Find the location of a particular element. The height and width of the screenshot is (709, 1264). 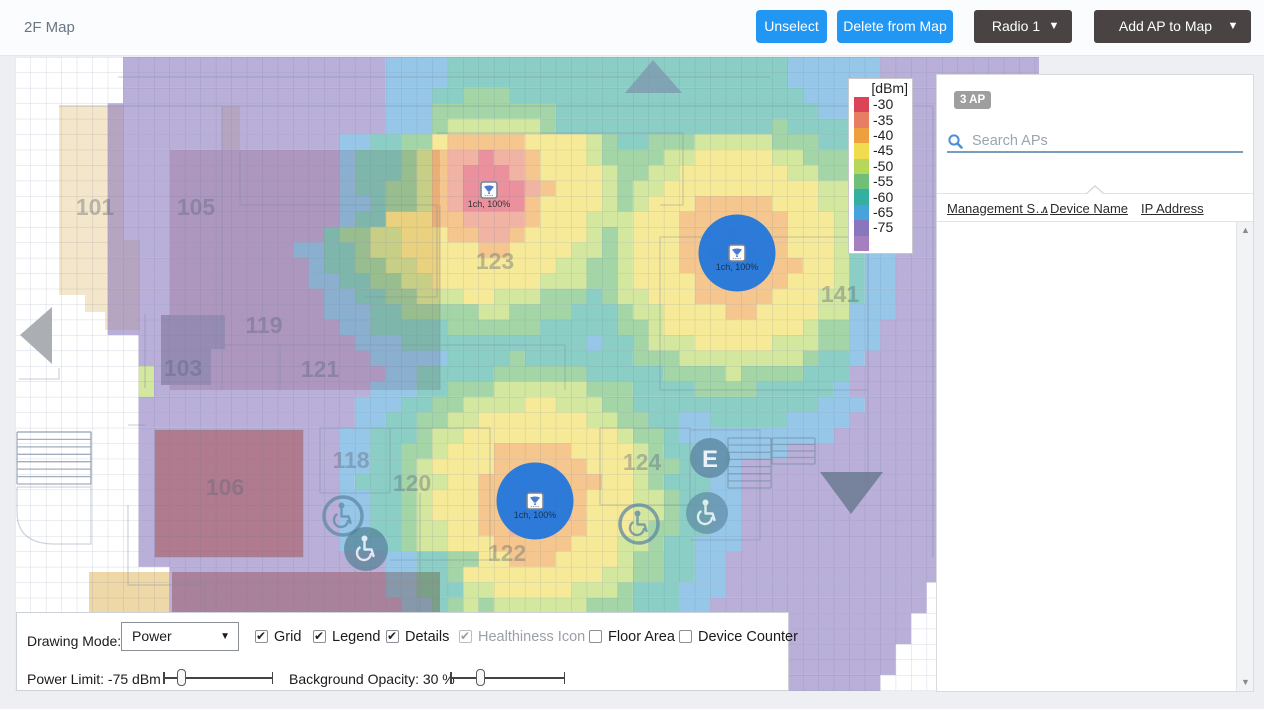

svg-text: 103 is located at coordinates (183, 368).